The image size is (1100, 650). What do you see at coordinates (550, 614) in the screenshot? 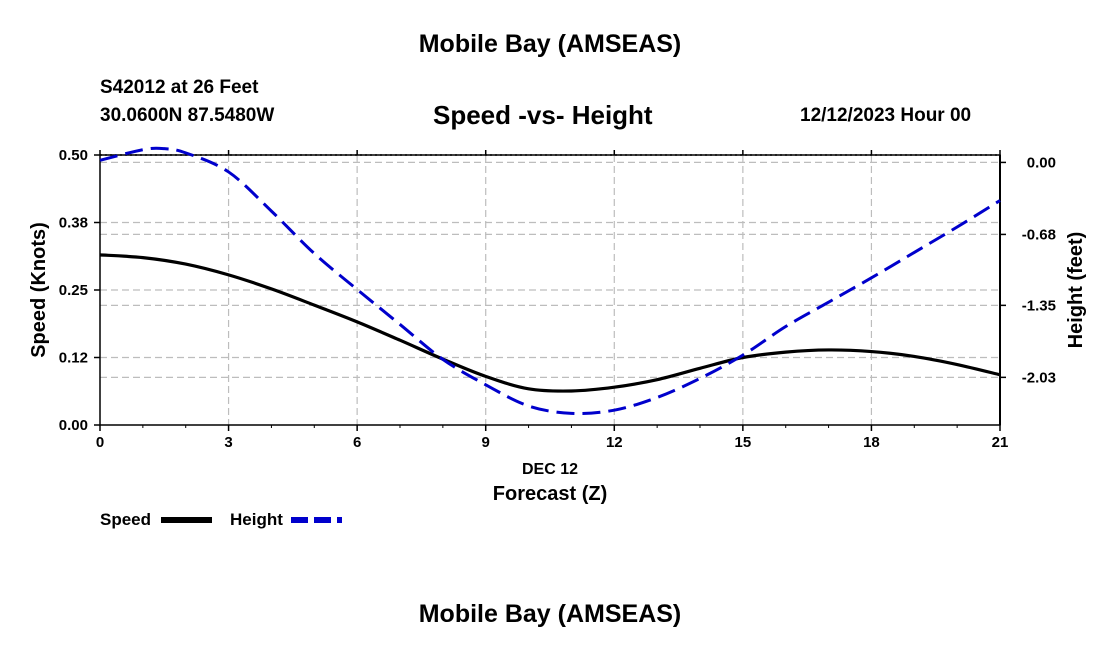
I see `bottom-title: Mobile Bay (AMSEAS)` at bounding box center [550, 614].